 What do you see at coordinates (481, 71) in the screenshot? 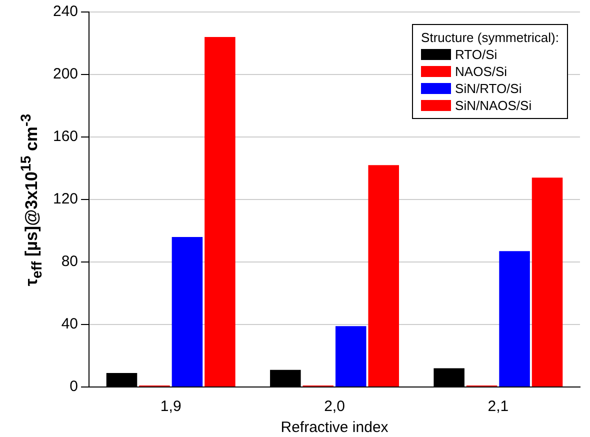
I see `legend-label: NAOS/Si` at bounding box center [481, 71].